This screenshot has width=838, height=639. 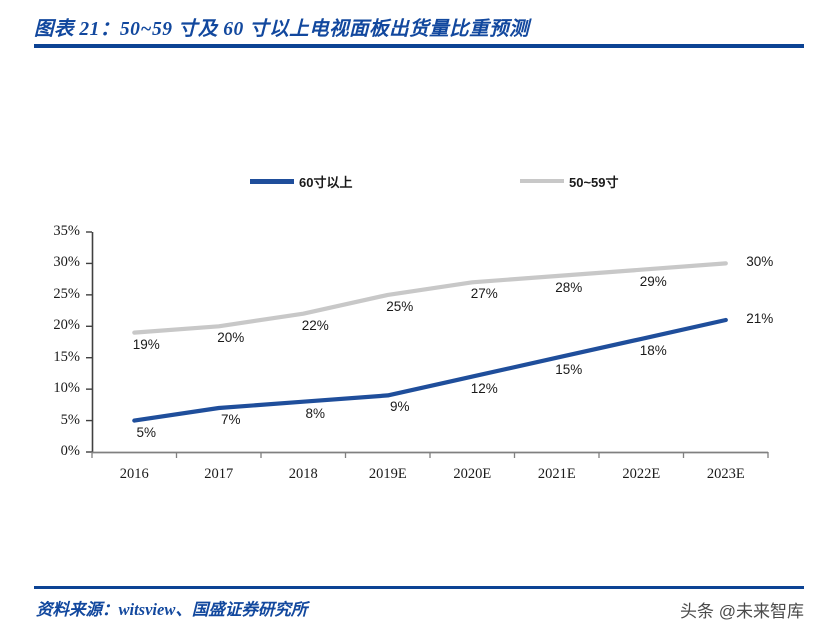 What do you see at coordinates (725, 474) in the screenshot?
I see `x-axis-tick-label: 2023E` at bounding box center [725, 474].